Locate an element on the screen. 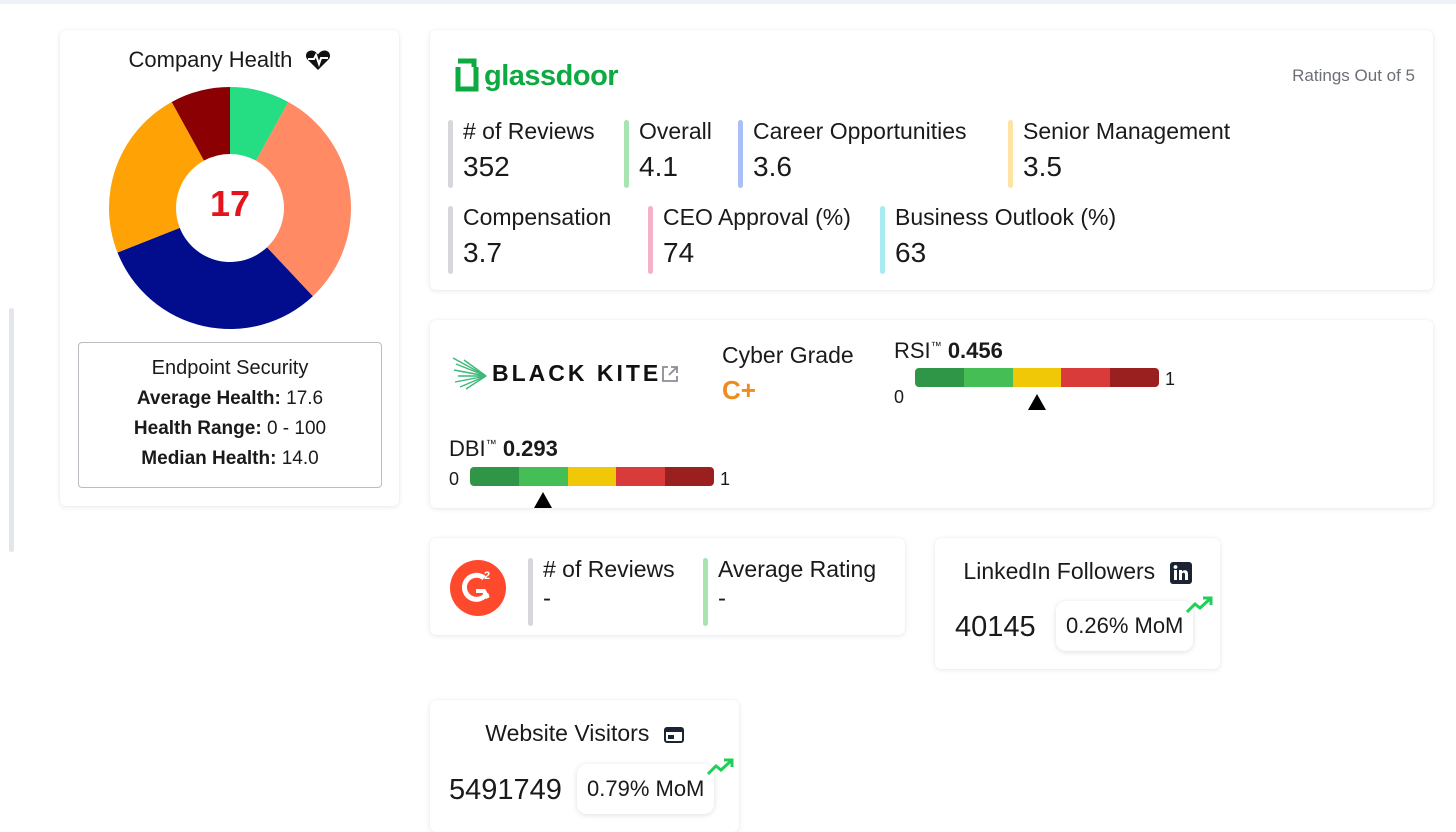 The height and width of the screenshot is (832, 1456). rsi-gauge: RSI™ 0.456 0 1 is located at coordinates (1039, 386).